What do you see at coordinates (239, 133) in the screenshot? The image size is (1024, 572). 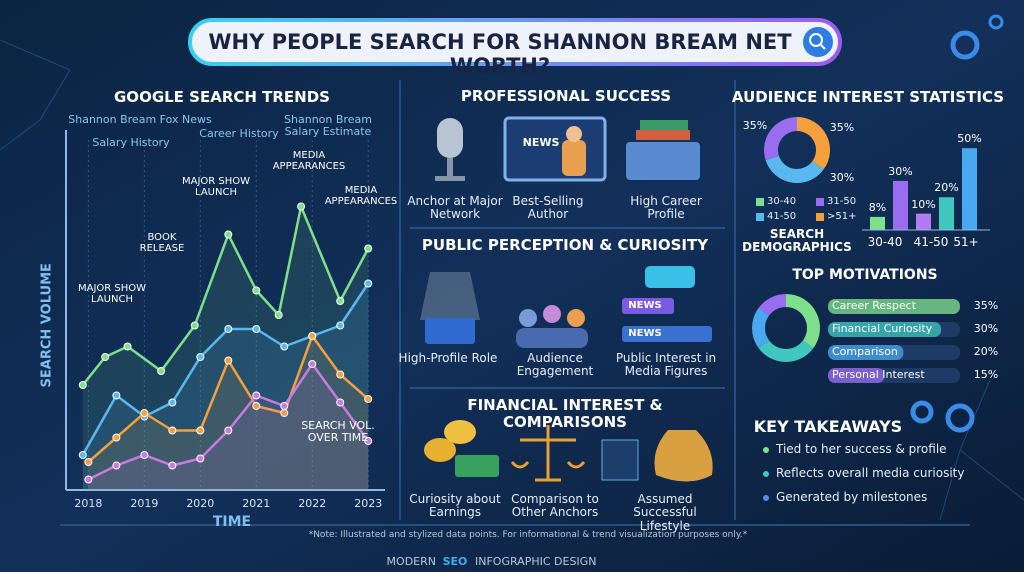 I see `annotation: Career History` at bounding box center [239, 133].